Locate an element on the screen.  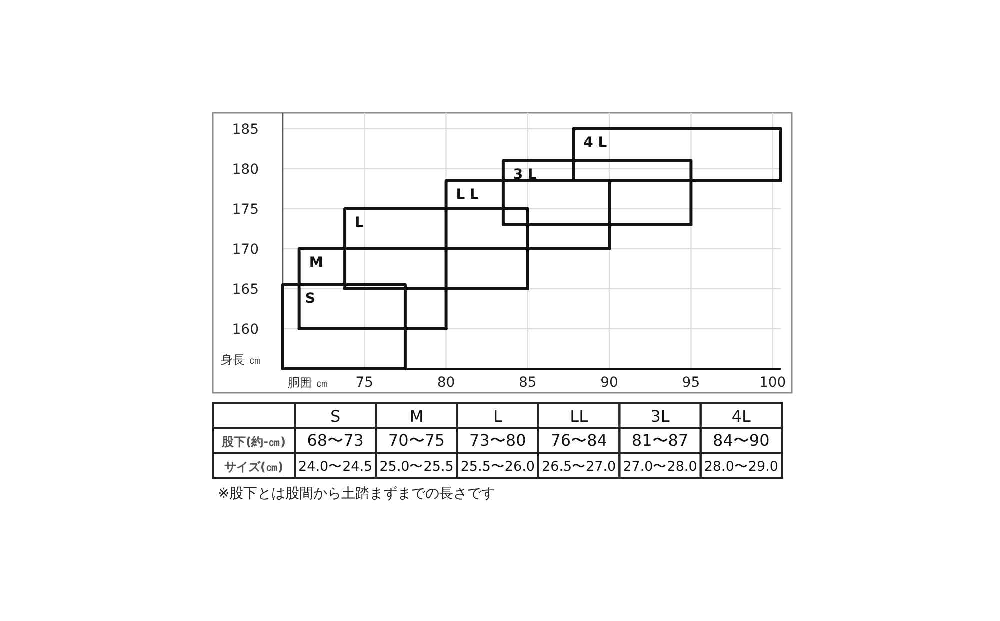
text: 68〜73 is located at coordinates (335, 440).